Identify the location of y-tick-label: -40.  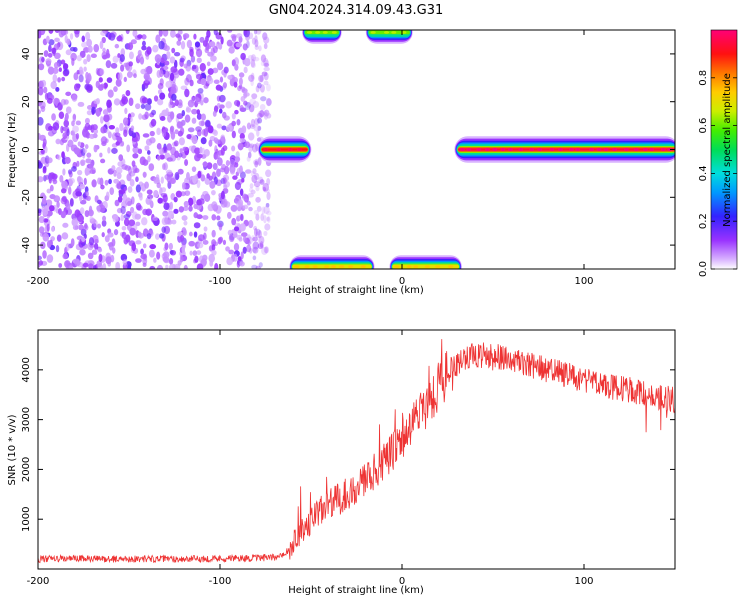
(26, 245).